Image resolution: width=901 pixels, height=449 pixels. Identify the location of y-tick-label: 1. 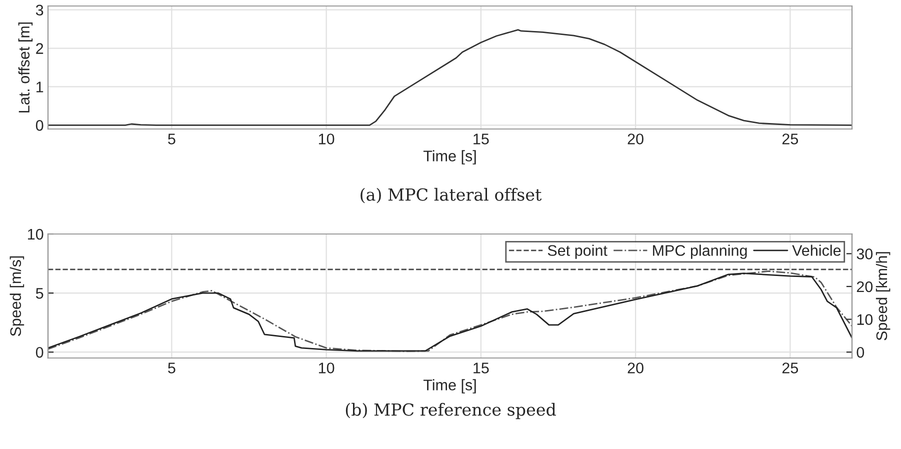
(40, 87).